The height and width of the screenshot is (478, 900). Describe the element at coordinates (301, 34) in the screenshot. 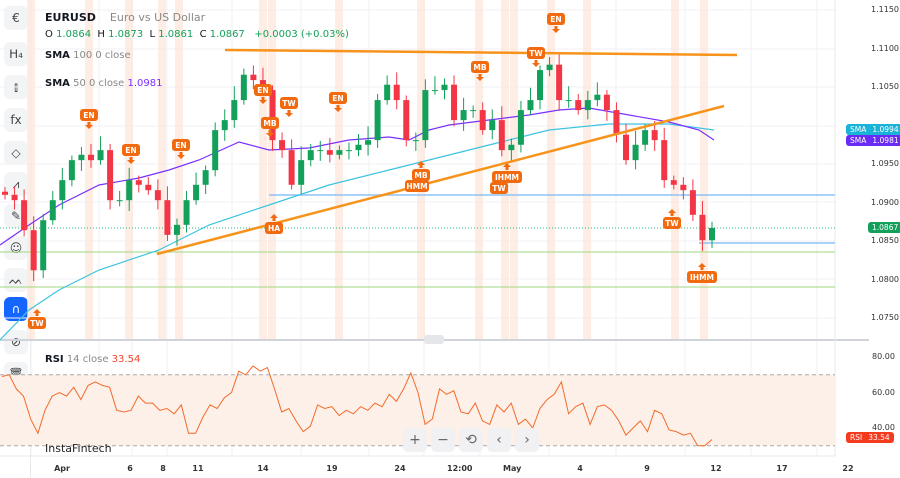

I see `change-value: +0.0003 (+0.03%)` at that location.